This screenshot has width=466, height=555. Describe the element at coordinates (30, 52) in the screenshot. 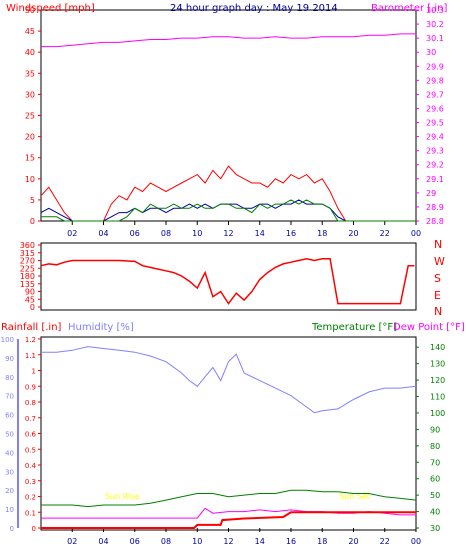

I see `wind-tick-label: 40` at that location.